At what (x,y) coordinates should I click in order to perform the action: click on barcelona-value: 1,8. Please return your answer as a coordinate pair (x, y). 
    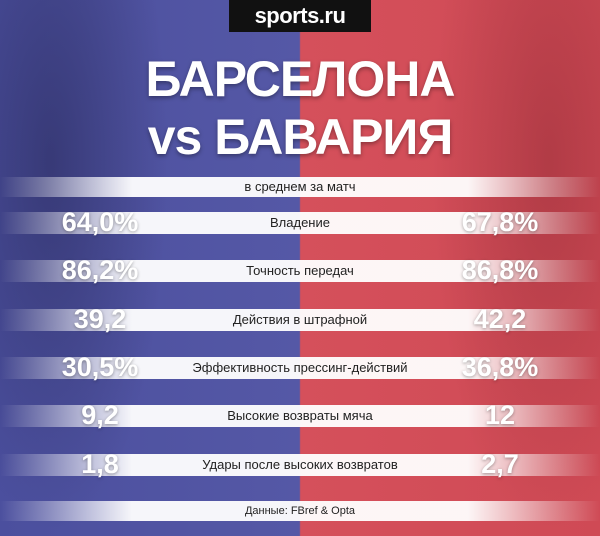
    Looking at the image, I should click on (100, 463).